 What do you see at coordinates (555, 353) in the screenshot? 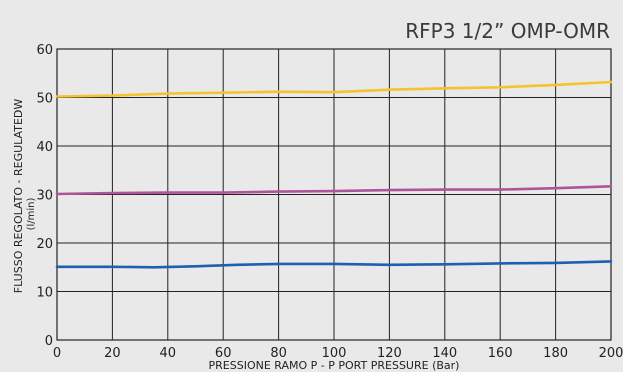
I see `x-tick-label: 180` at bounding box center [555, 353].